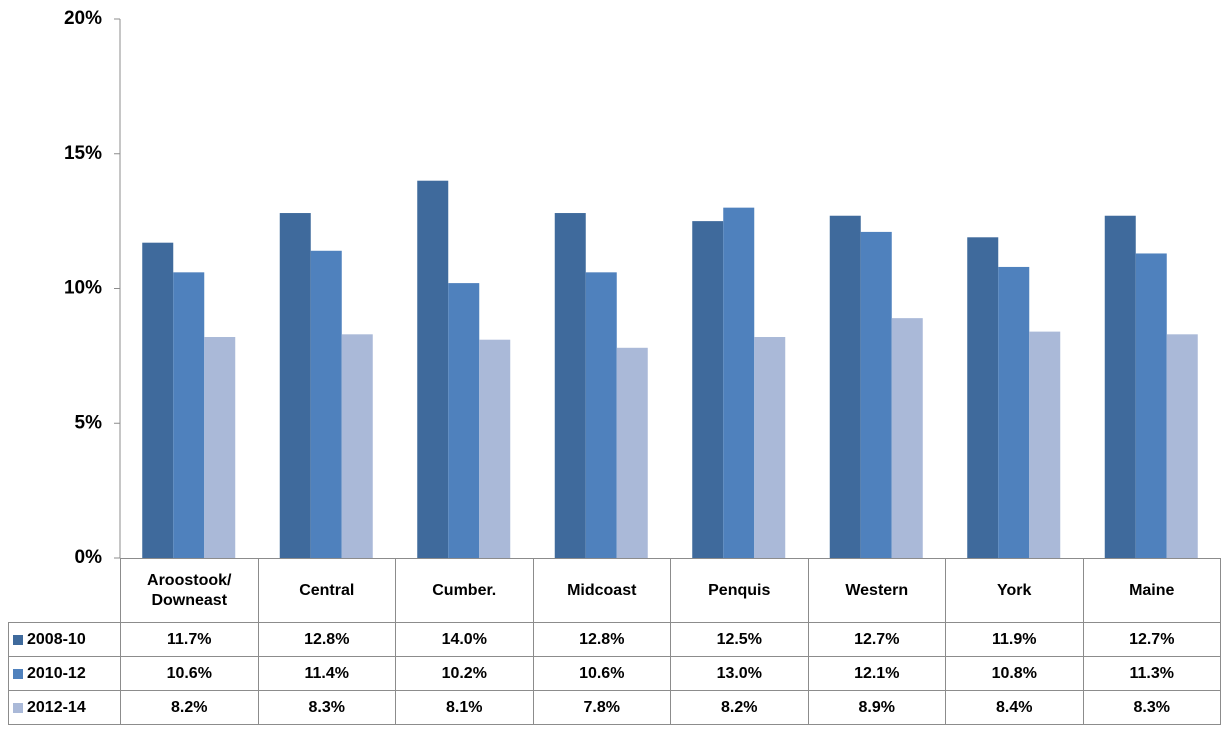 The image size is (1225, 738). I want to click on legend-label: 2012-14, so click(56, 707).